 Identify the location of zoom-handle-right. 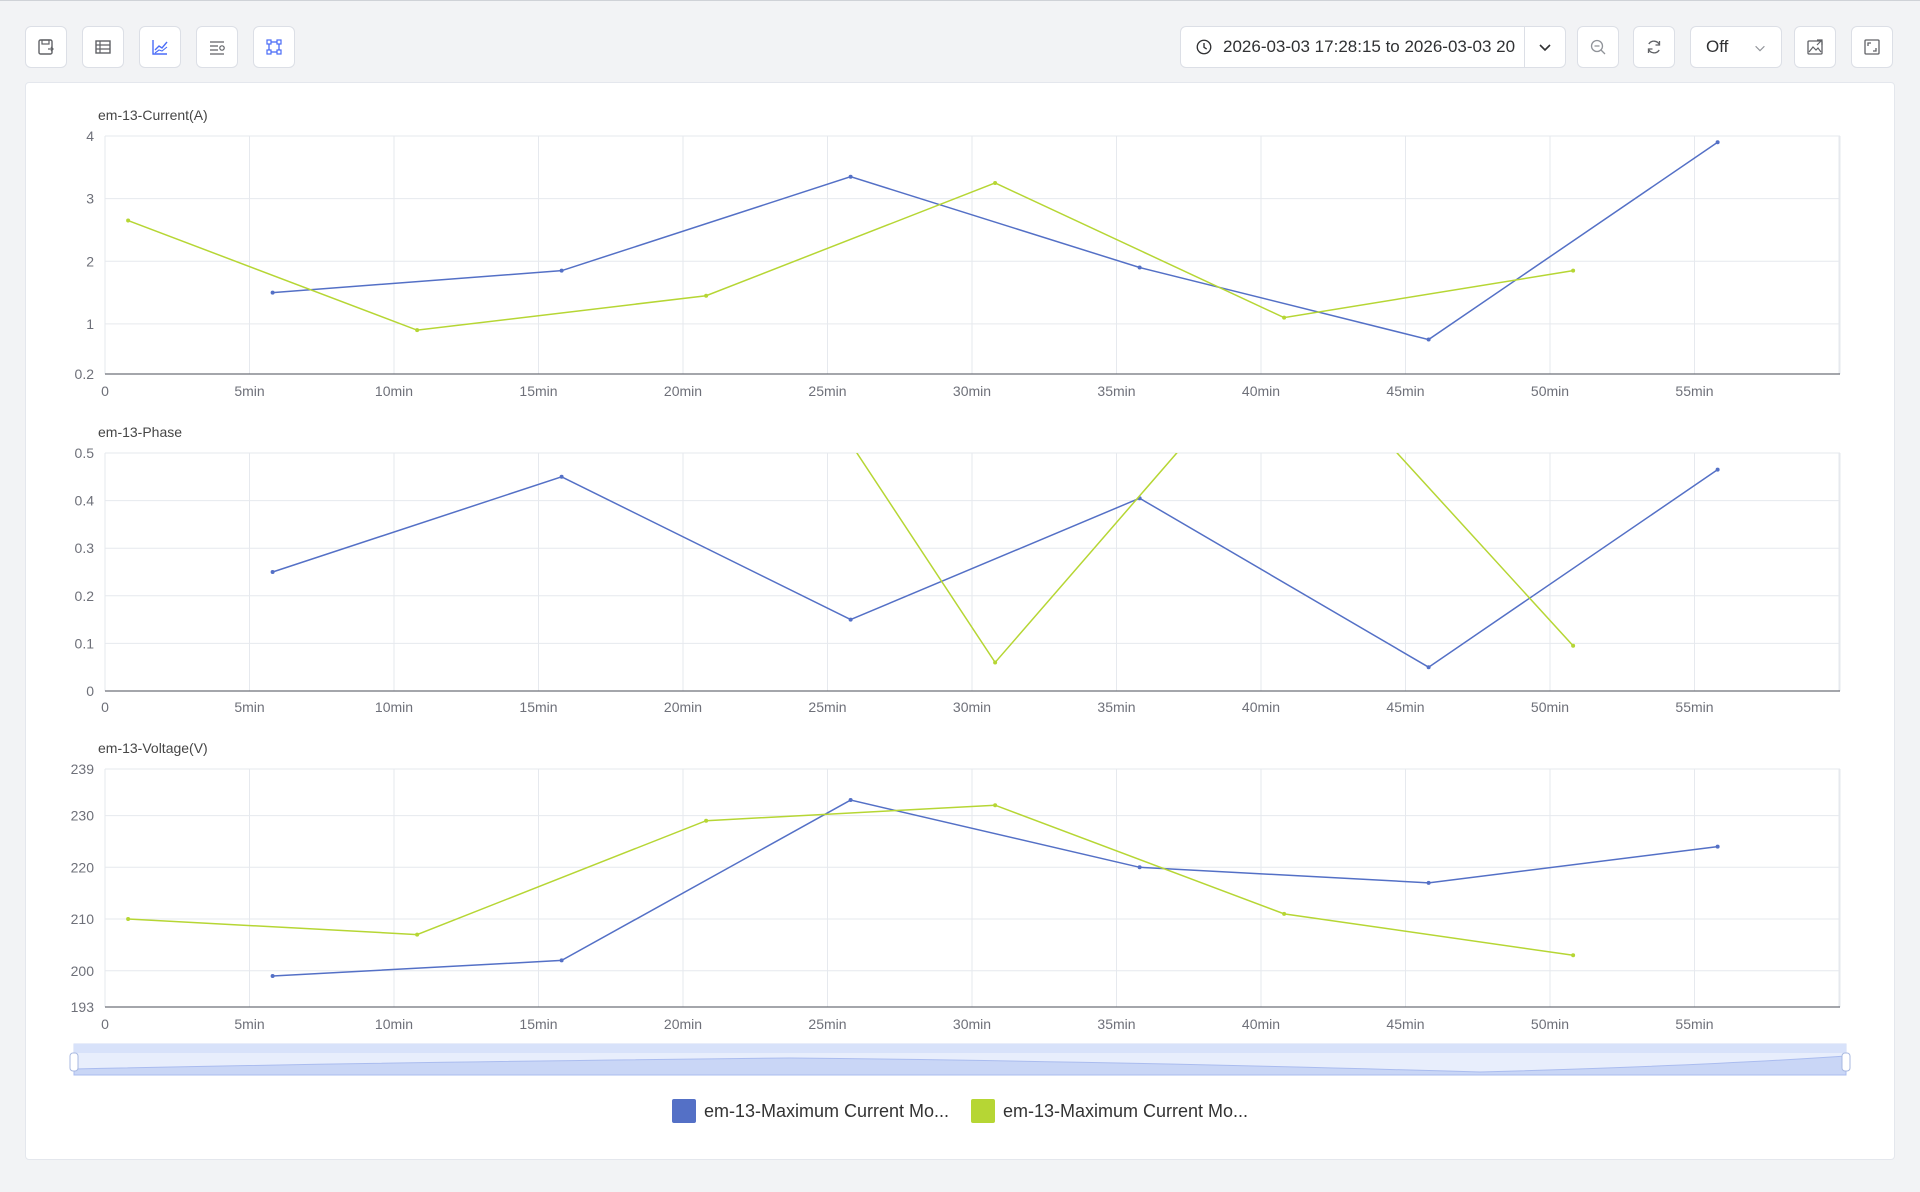
(1846, 1062).